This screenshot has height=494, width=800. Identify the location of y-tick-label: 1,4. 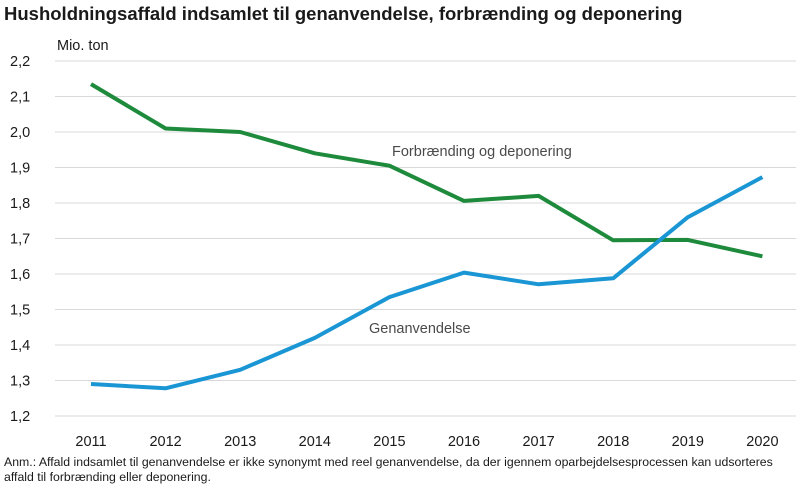
(20, 346).